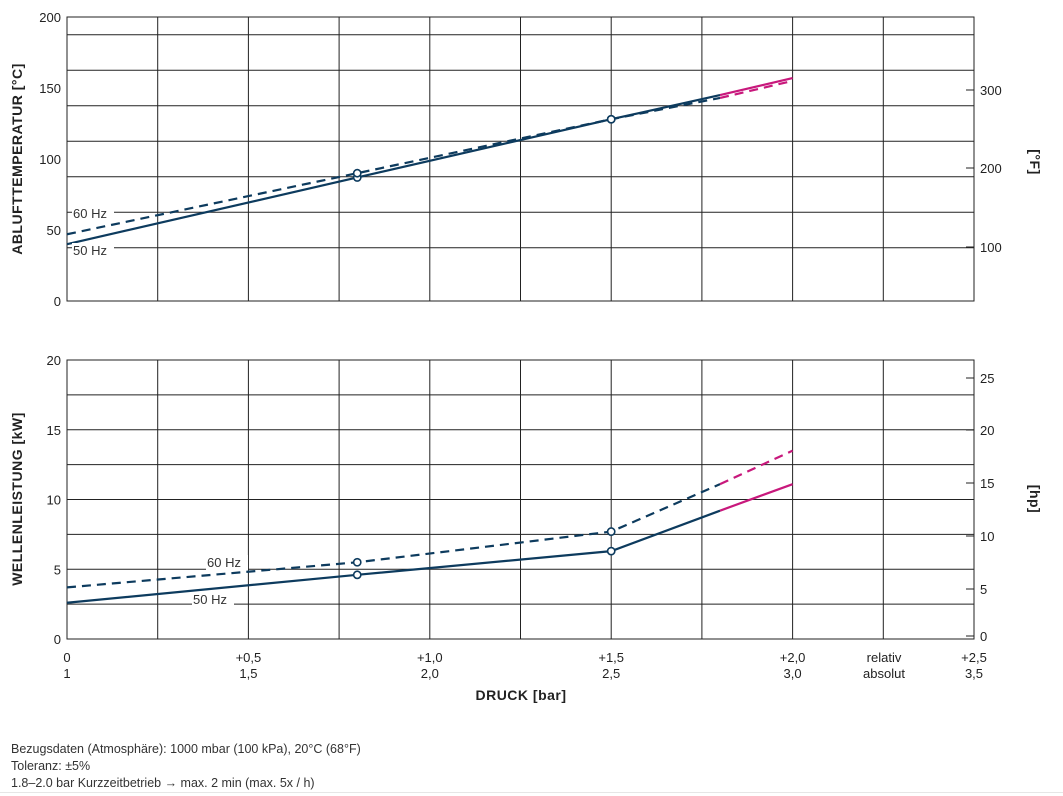  What do you see at coordinates (974, 673) in the screenshot?
I see `x-tick-label-absolute: 3,5` at bounding box center [974, 673].